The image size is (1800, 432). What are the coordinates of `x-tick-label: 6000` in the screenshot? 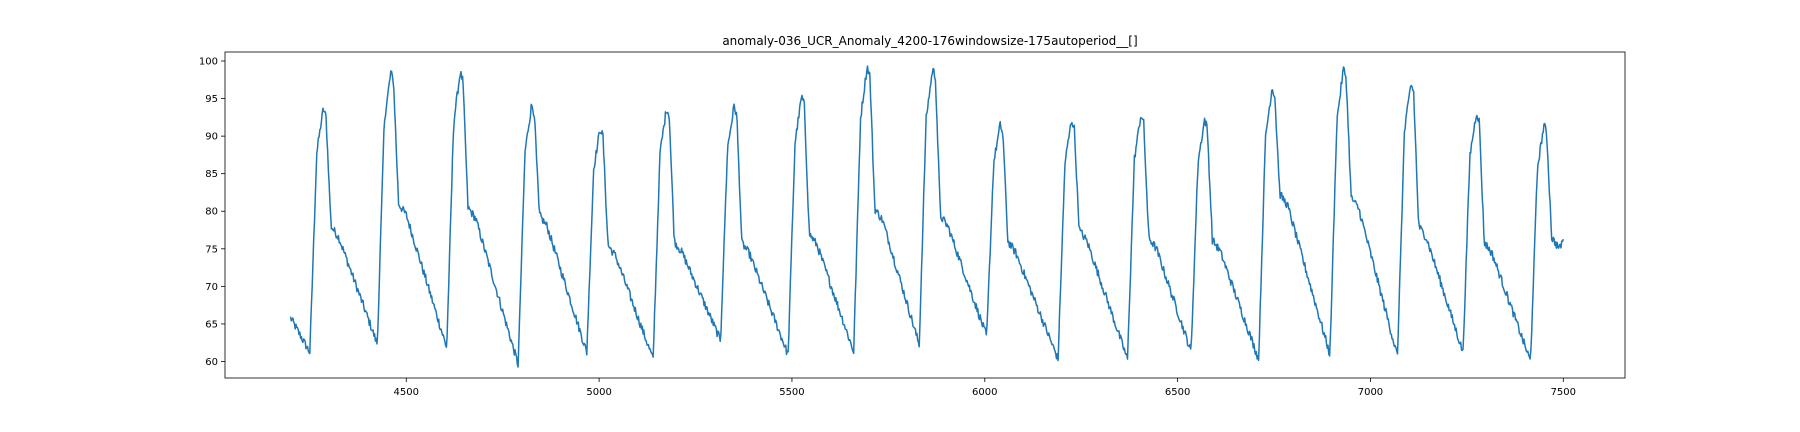 It's located at (984, 392).